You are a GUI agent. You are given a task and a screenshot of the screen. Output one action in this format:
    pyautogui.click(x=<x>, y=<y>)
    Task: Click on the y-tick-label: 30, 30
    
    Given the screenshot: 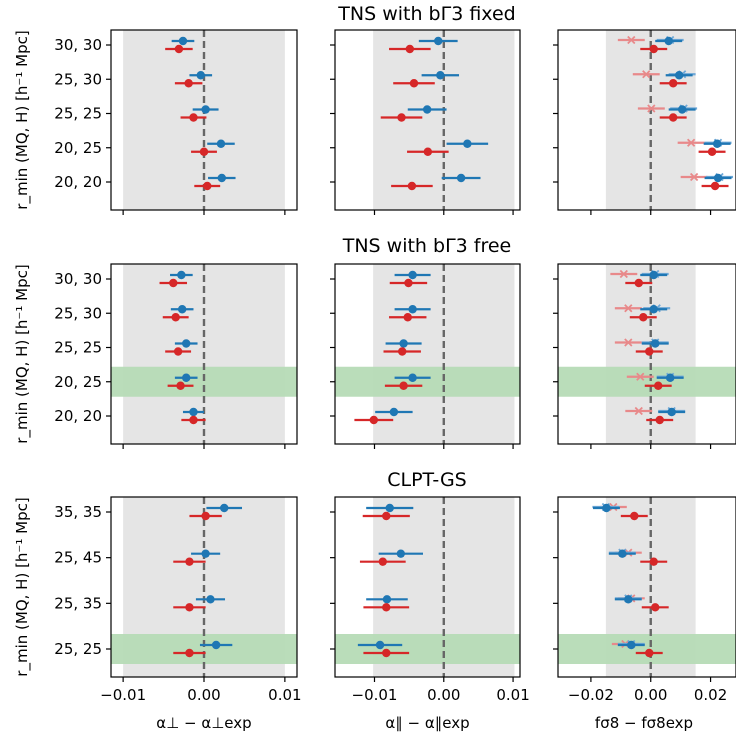 What is the action you would take?
    pyautogui.click(x=78, y=45)
    